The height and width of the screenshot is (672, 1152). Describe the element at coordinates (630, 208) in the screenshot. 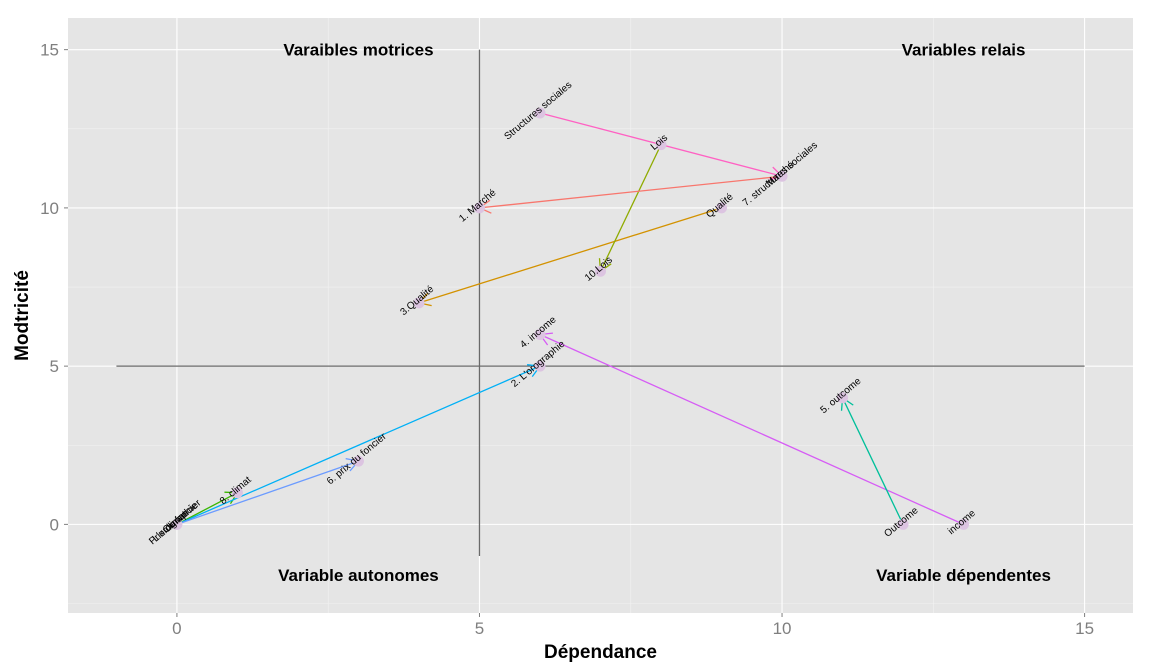

I see `arrow-line-lois` at that location.